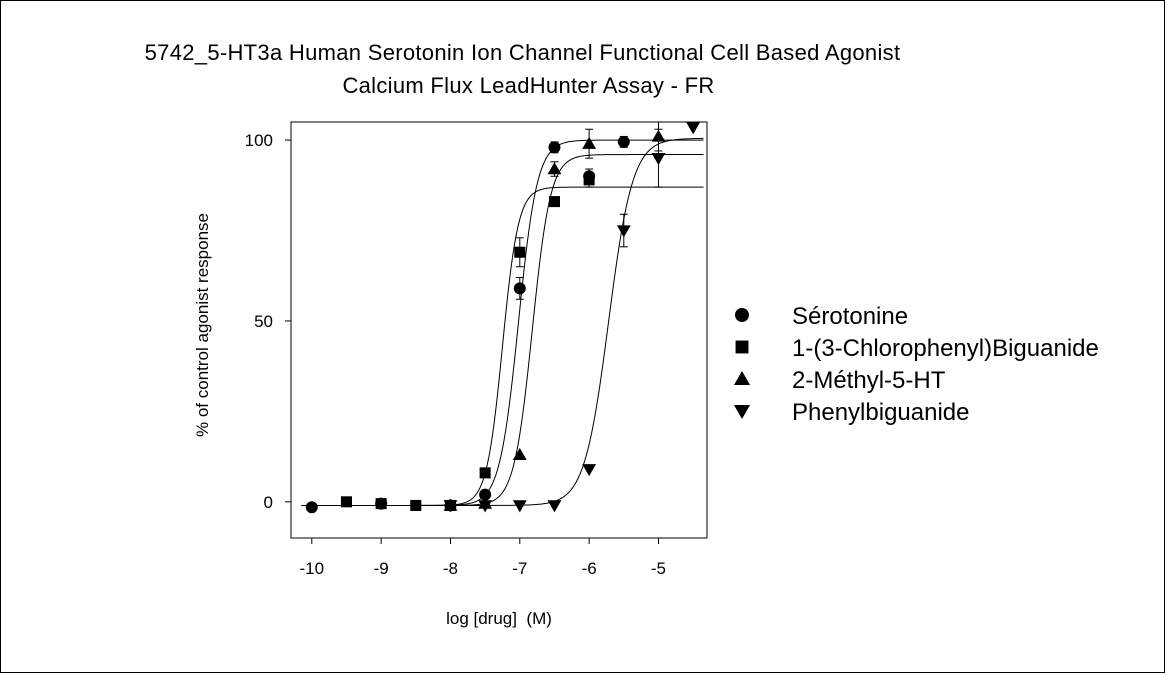 This screenshot has height=675, width=1167. What do you see at coordinates (450, 568) in the screenshot?
I see `x-tick-label: -8` at bounding box center [450, 568].